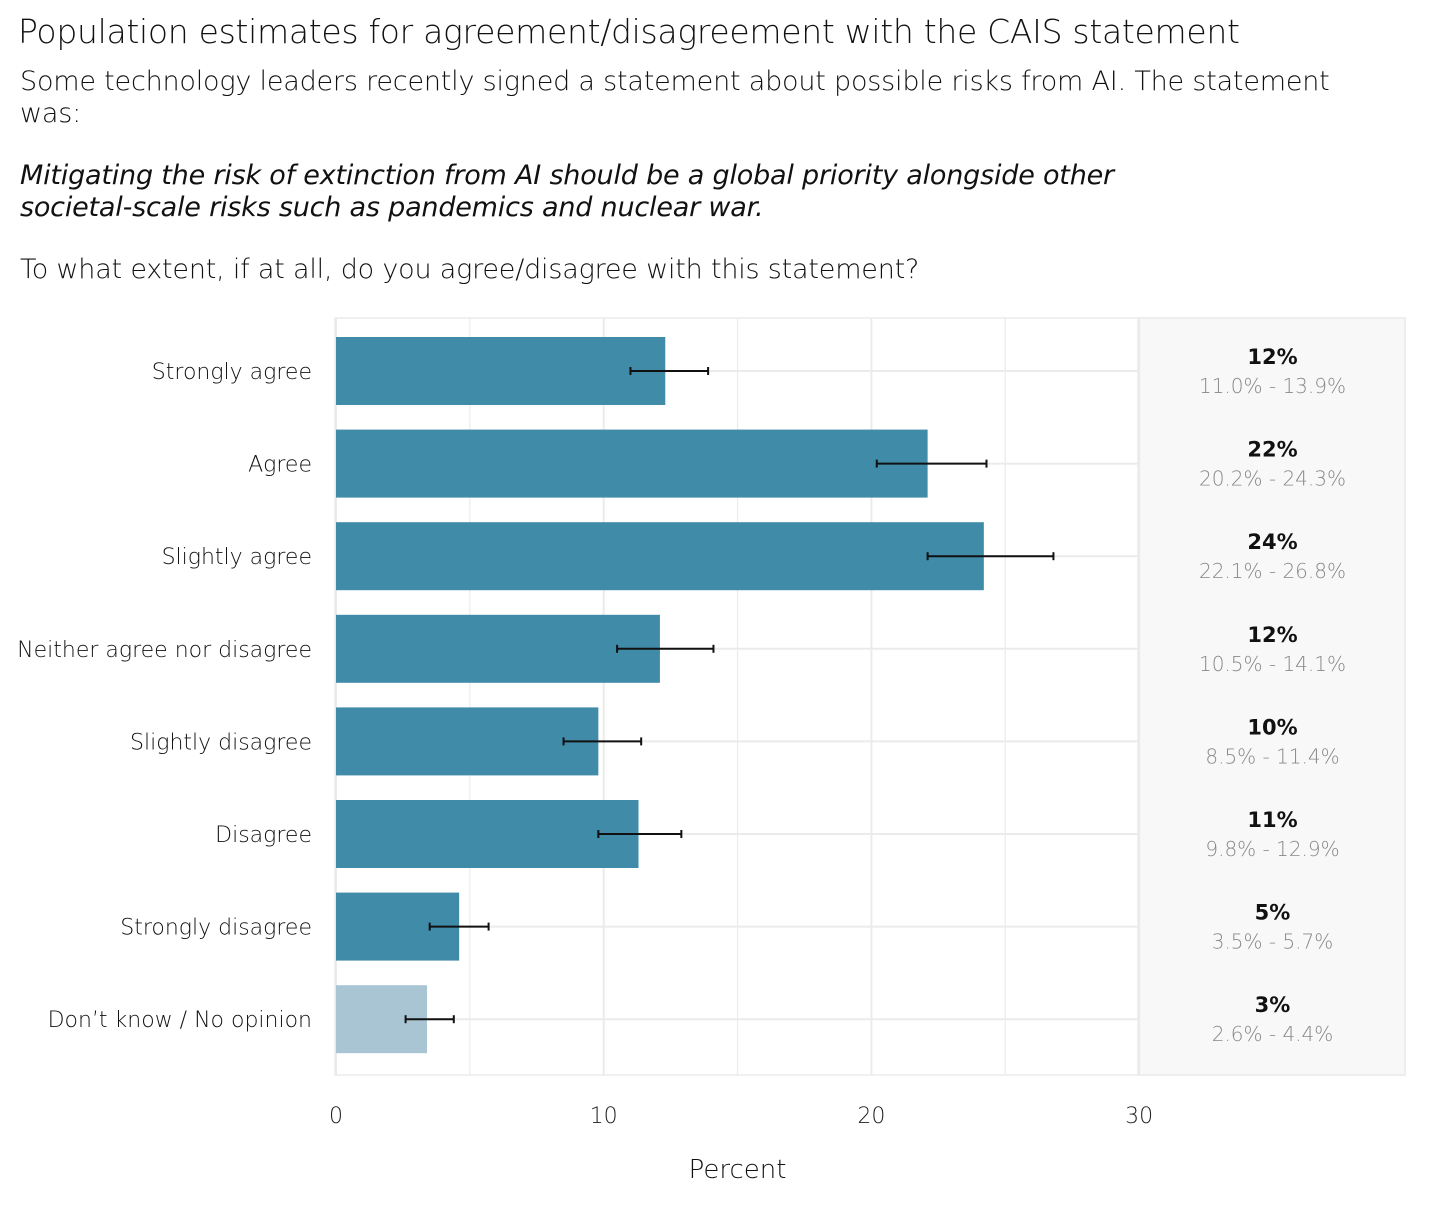 The height and width of the screenshot is (1214, 1456). What do you see at coordinates (1272, 756) in the screenshot?
I see `ci-label: 8.5% - 11.4%` at bounding box center [1272, 756].